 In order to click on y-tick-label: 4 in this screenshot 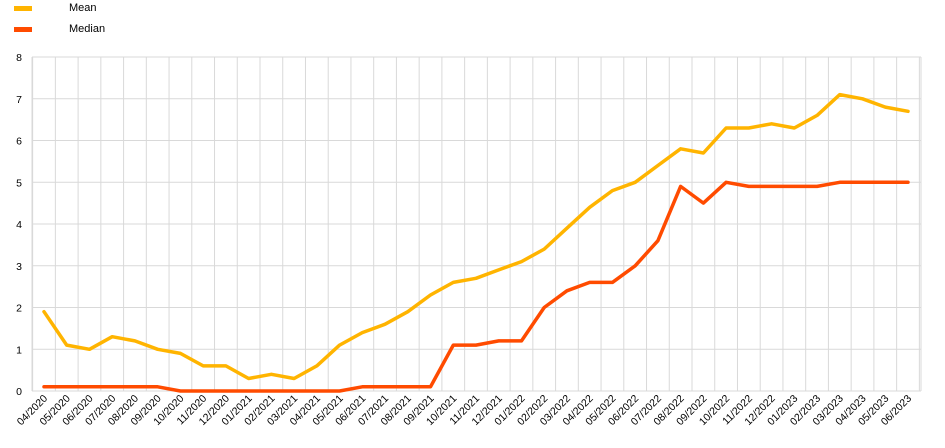, I will do `click(19, 225)`.